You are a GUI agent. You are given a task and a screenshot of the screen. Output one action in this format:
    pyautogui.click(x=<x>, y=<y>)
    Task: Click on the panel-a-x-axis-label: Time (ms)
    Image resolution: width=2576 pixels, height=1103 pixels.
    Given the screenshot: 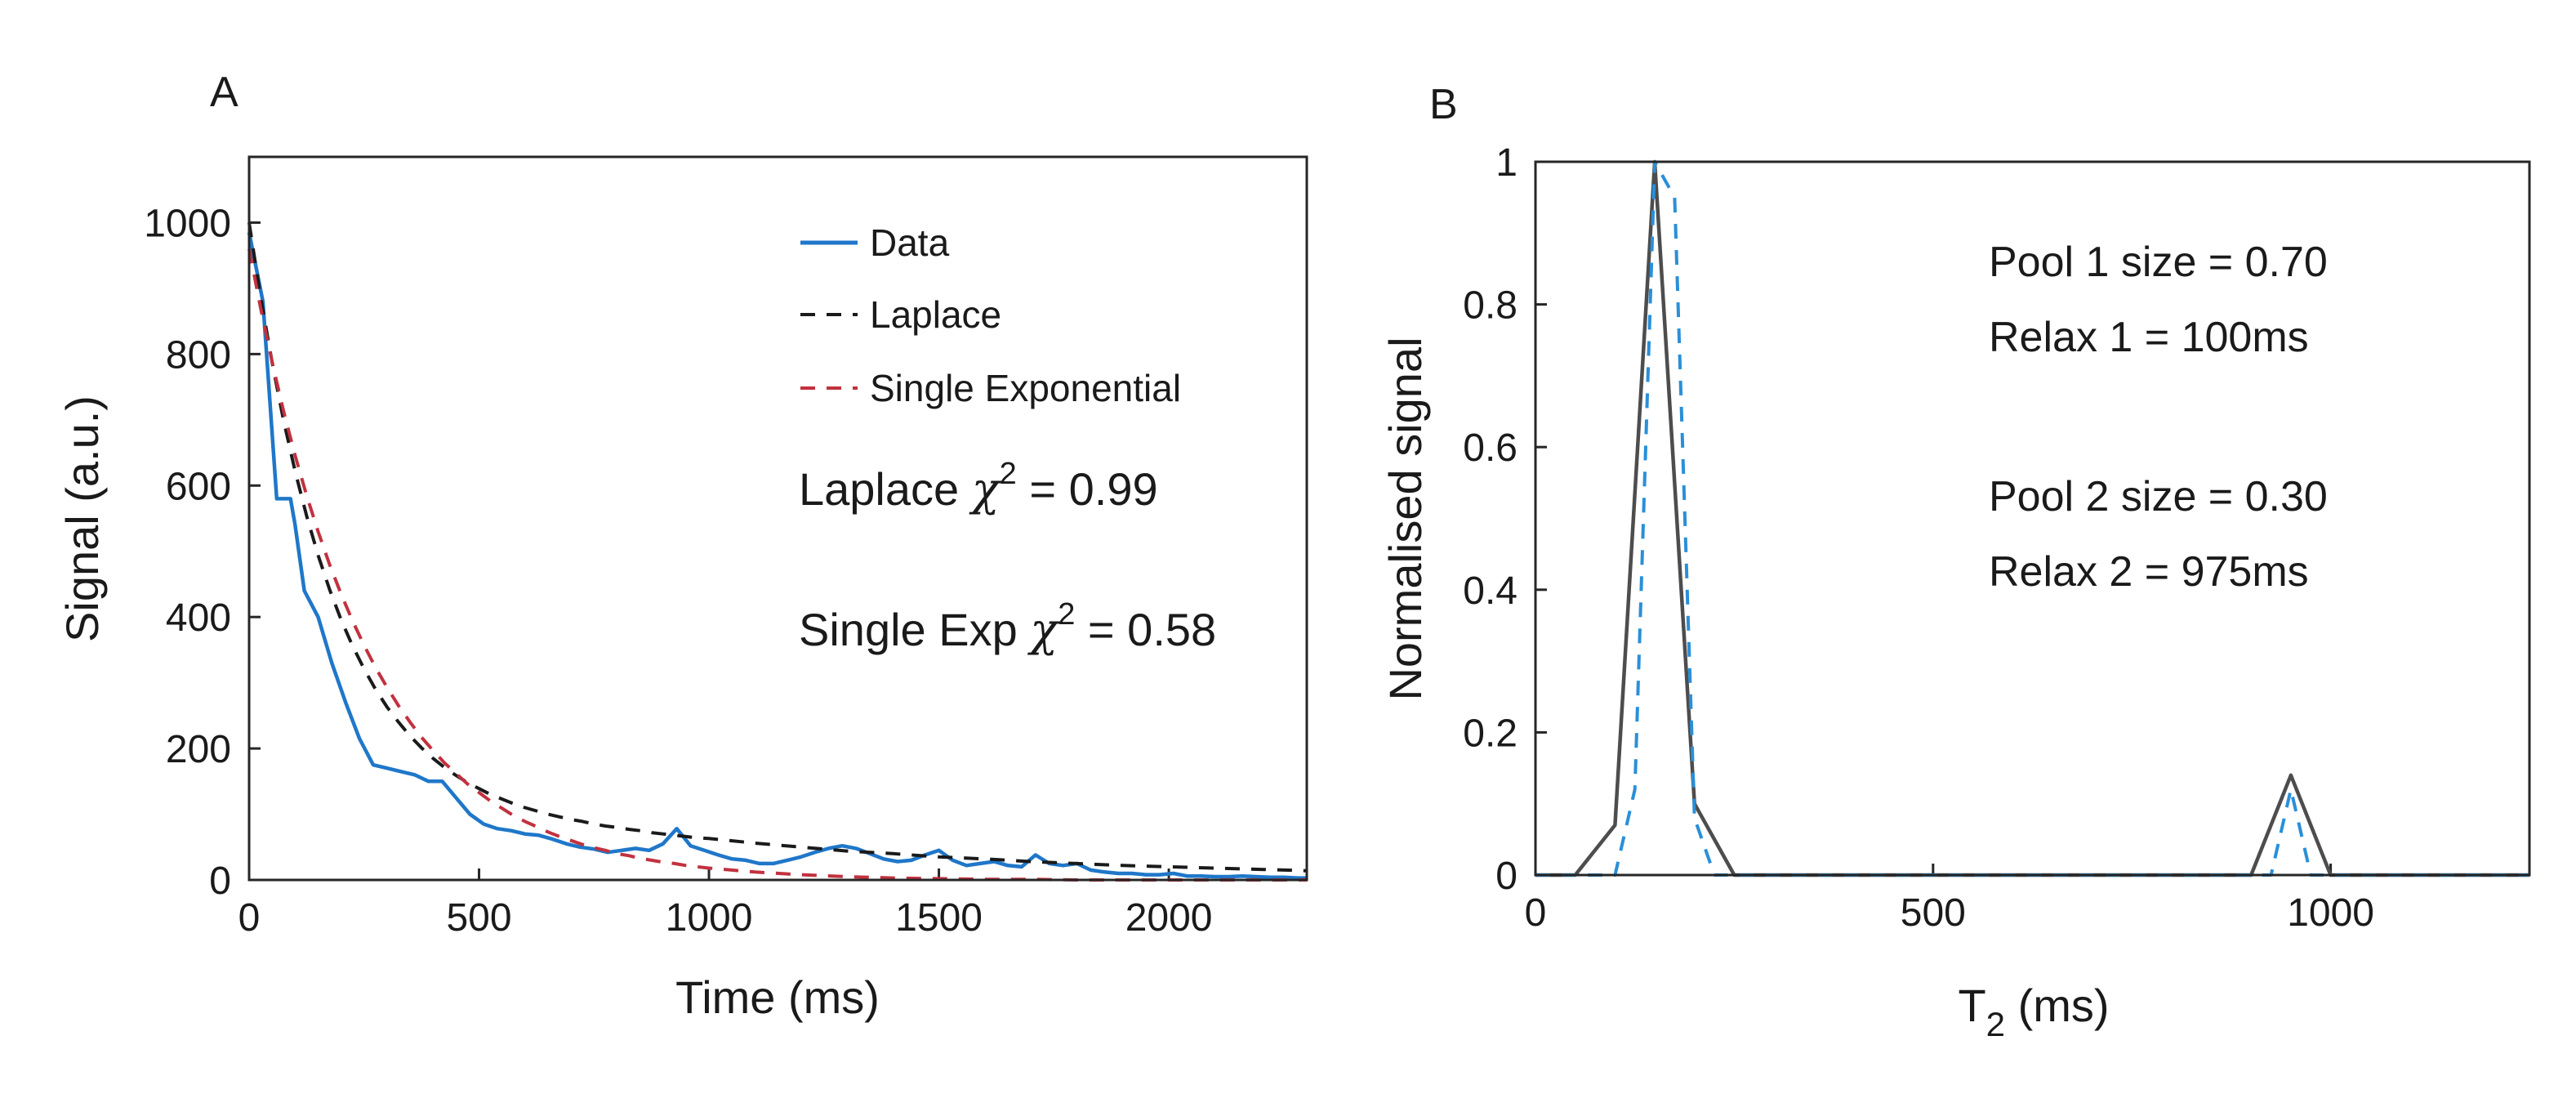 What is the action you would take?
    pyautogui.click(x=777, y=997)
    